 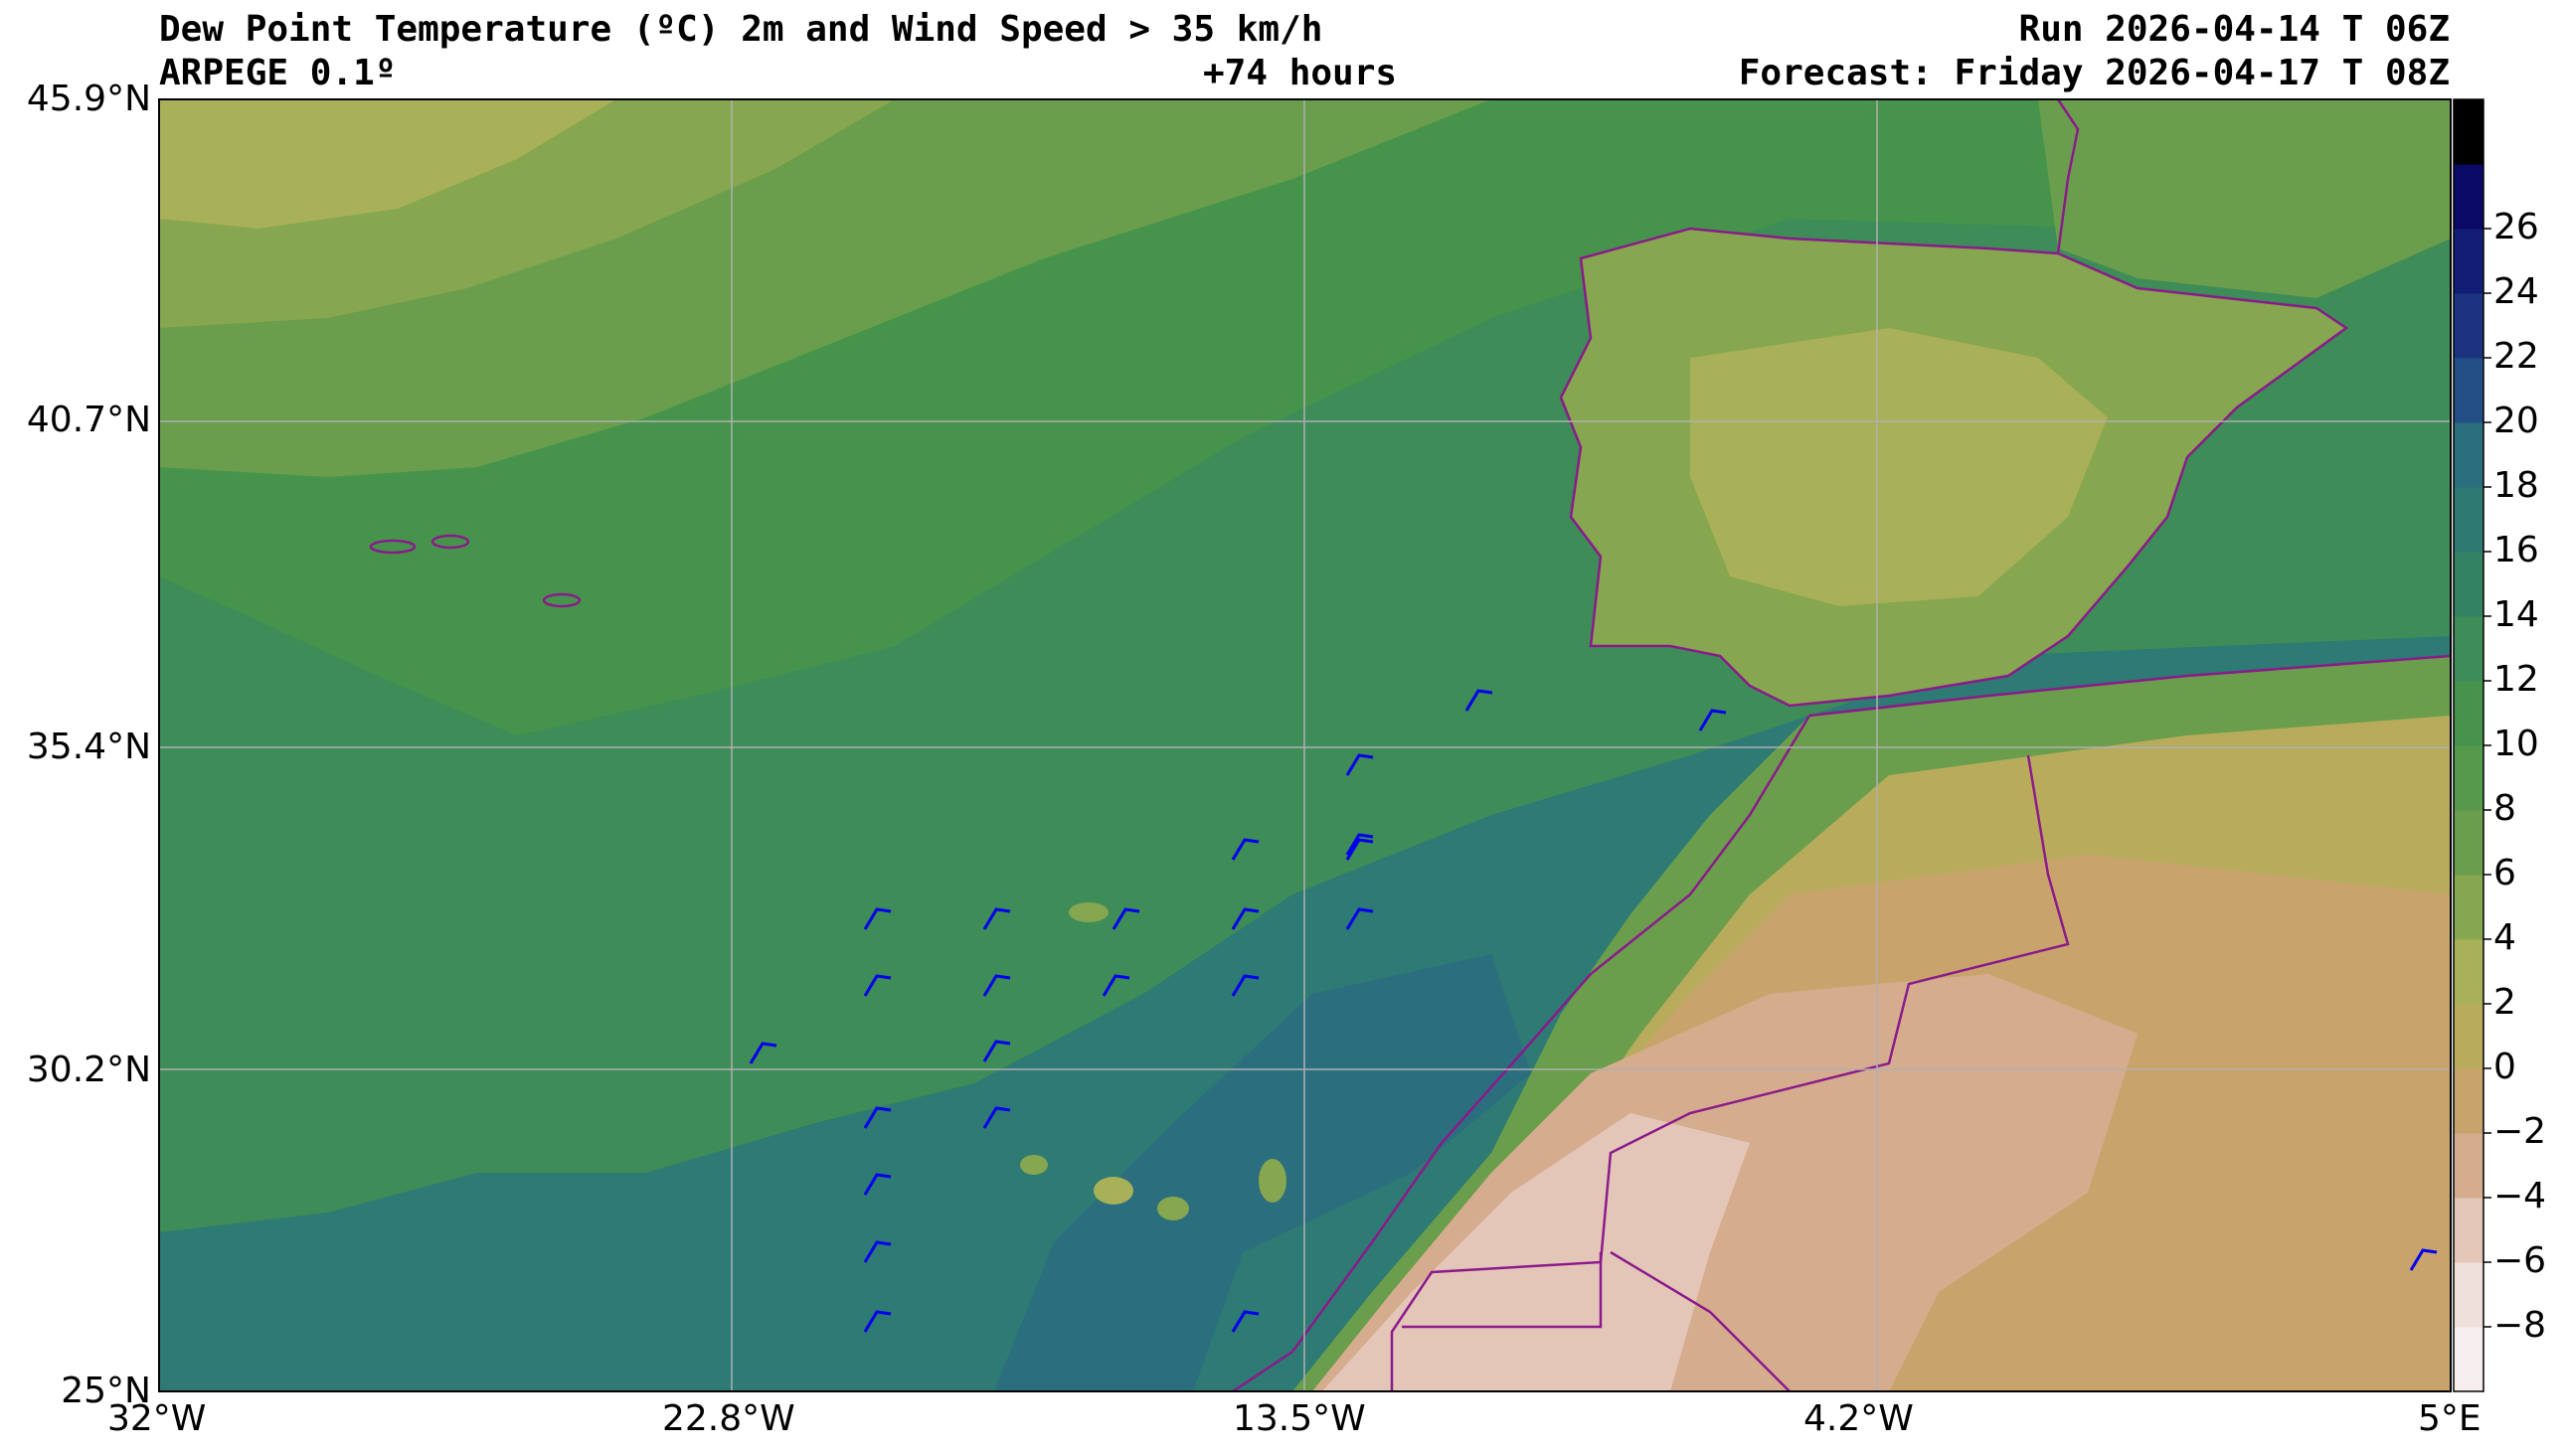 I want to click on lon-label: 22.8°W, so click(x=728, y=1418).